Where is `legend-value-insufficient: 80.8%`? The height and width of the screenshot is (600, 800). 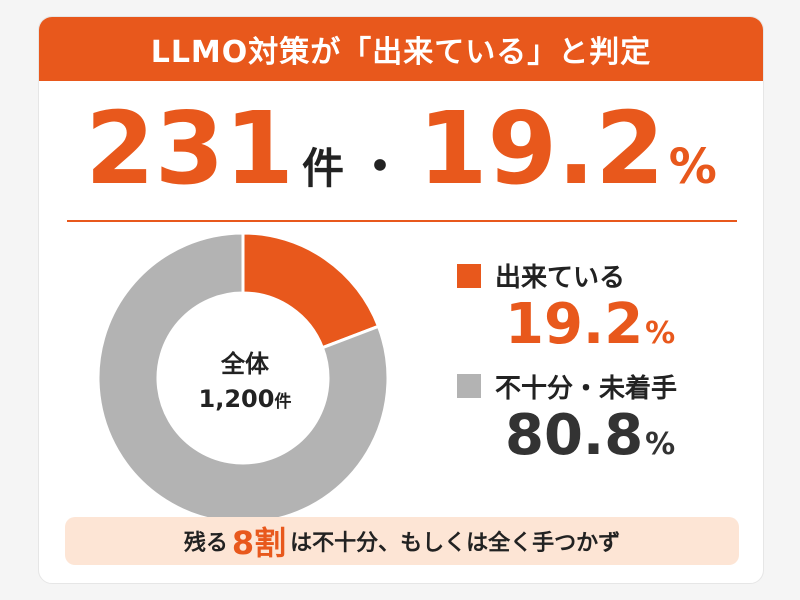
legend-value-insufficient: 80.8% is located at coordinates (626, 435).